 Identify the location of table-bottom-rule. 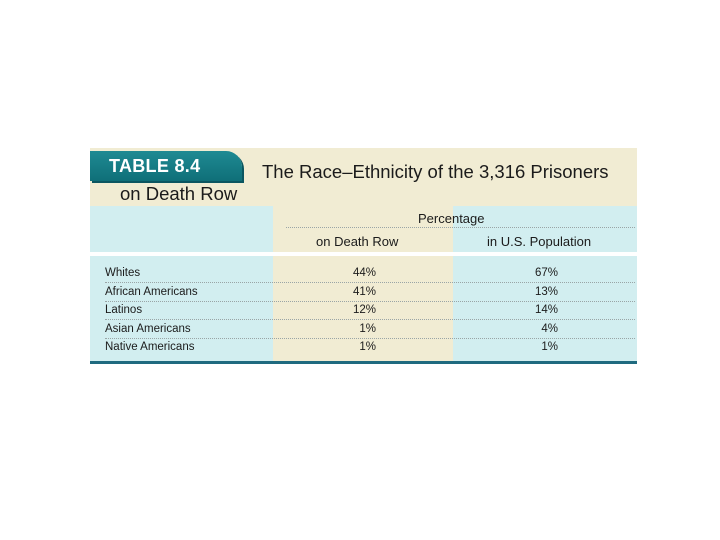
(363, 362).